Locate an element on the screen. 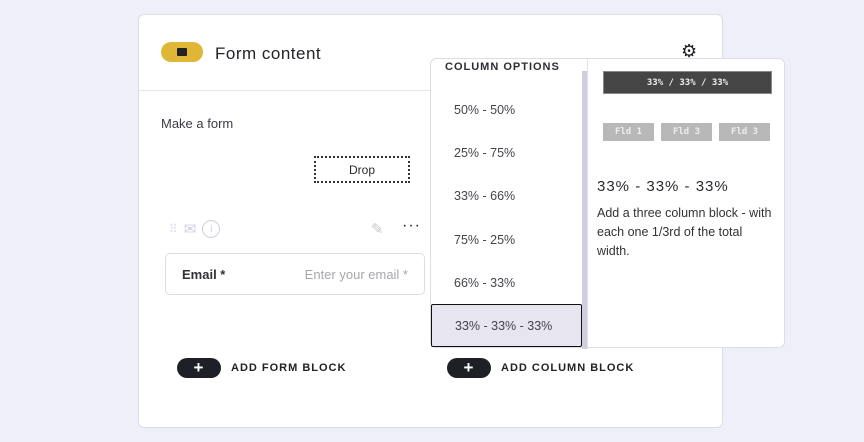 The image size is (864, 442). divider is located at coordinates (587, 204).